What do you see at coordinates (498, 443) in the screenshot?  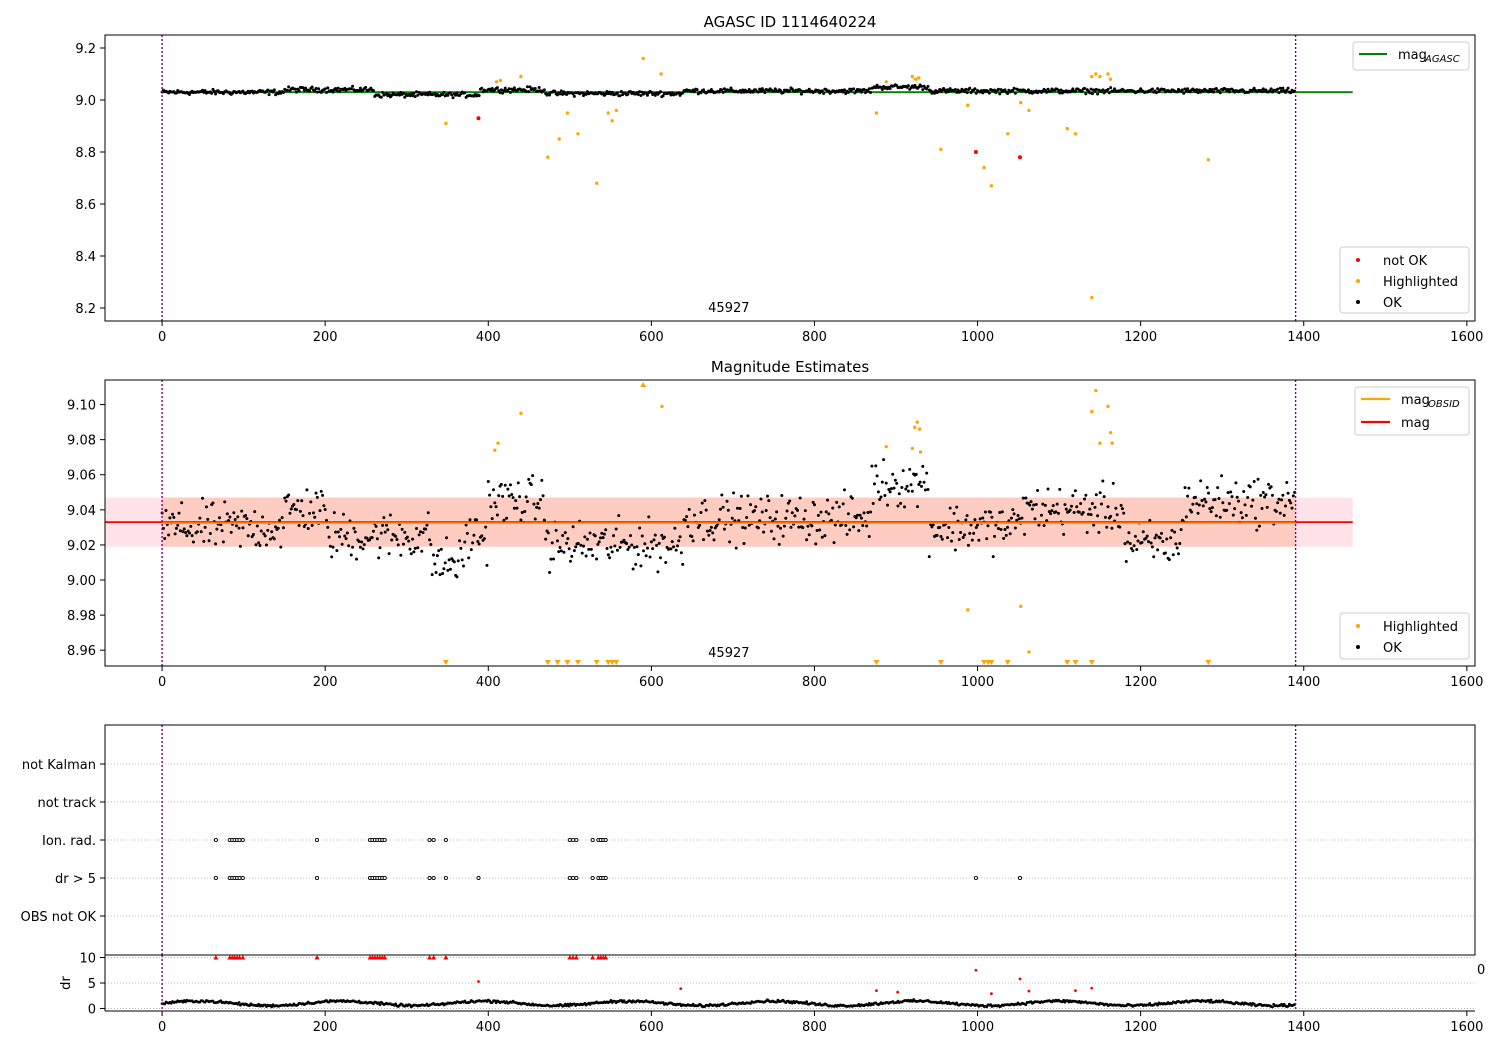 I see `highlighted-point` at bounding box center [498, 443].